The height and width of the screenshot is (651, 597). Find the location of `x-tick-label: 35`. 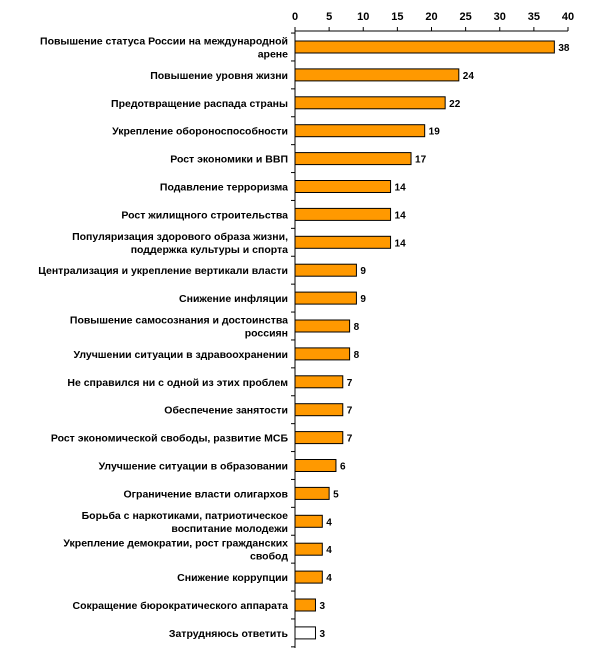

x-tick-label: 35 is located at coordinates (534, 17).